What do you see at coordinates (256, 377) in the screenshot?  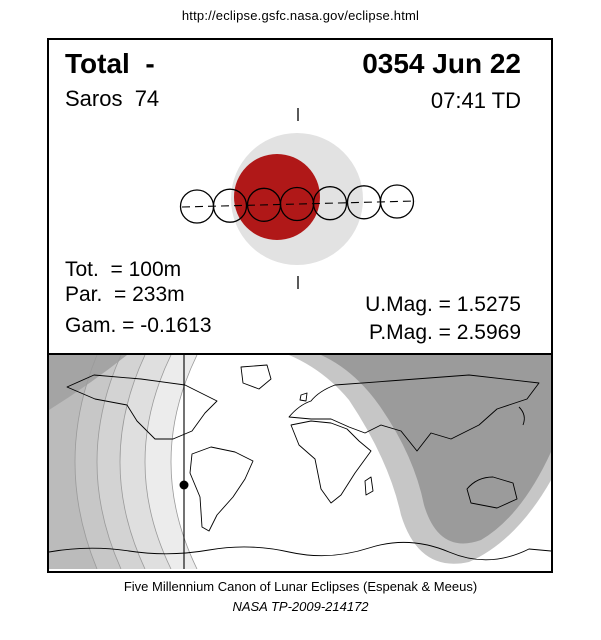 I see `greenland-outline` at bounding box center [256, 377].